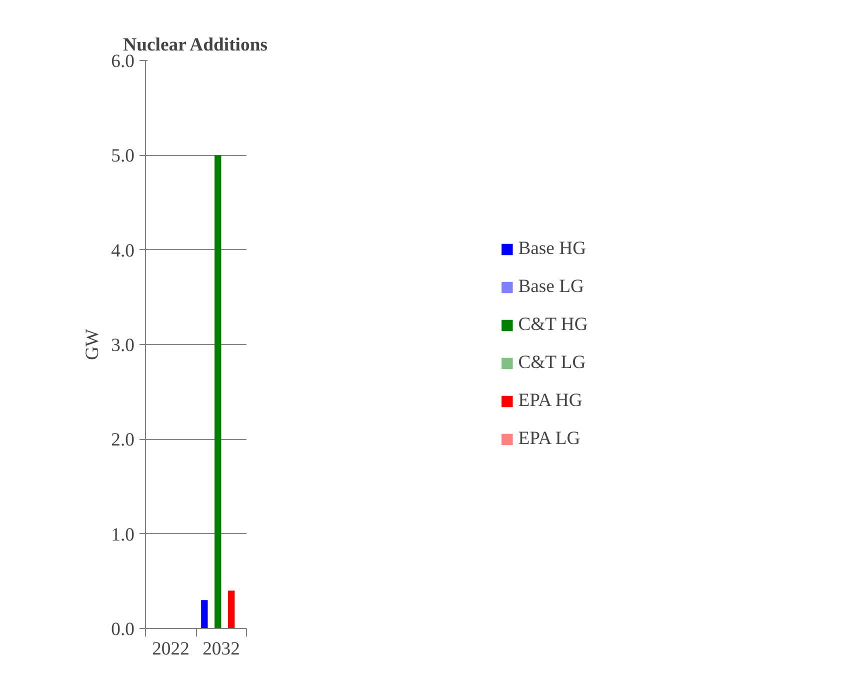 The height and width of the screenshot is (687, 841). What do you see at coordinates (553, 325) in the screenshot?
I see `legend-label: C&T HG` at bounding box center [553, 325].